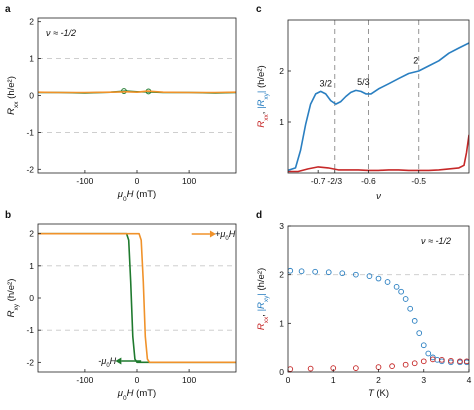  Describe the element at coordinates (225, 235) in the screenshot. I see `legend-up-label: +μ0H` at that location.